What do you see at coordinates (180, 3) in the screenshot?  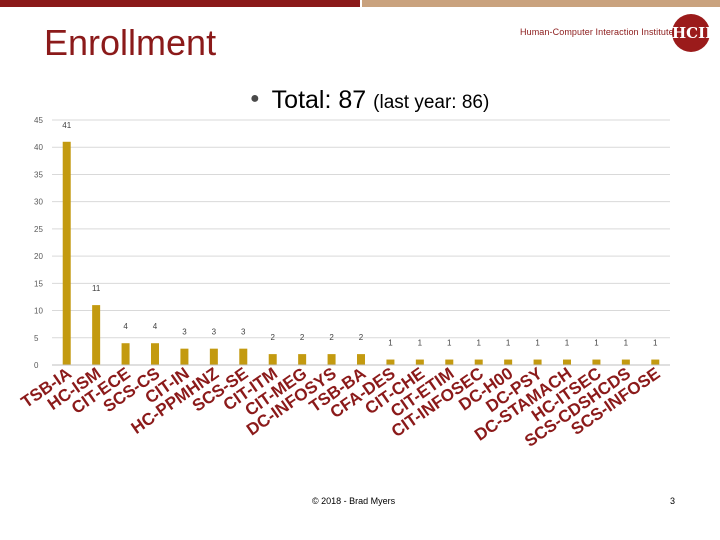 I see `top-accent-bar-dark` at bounding box center [180, 3].